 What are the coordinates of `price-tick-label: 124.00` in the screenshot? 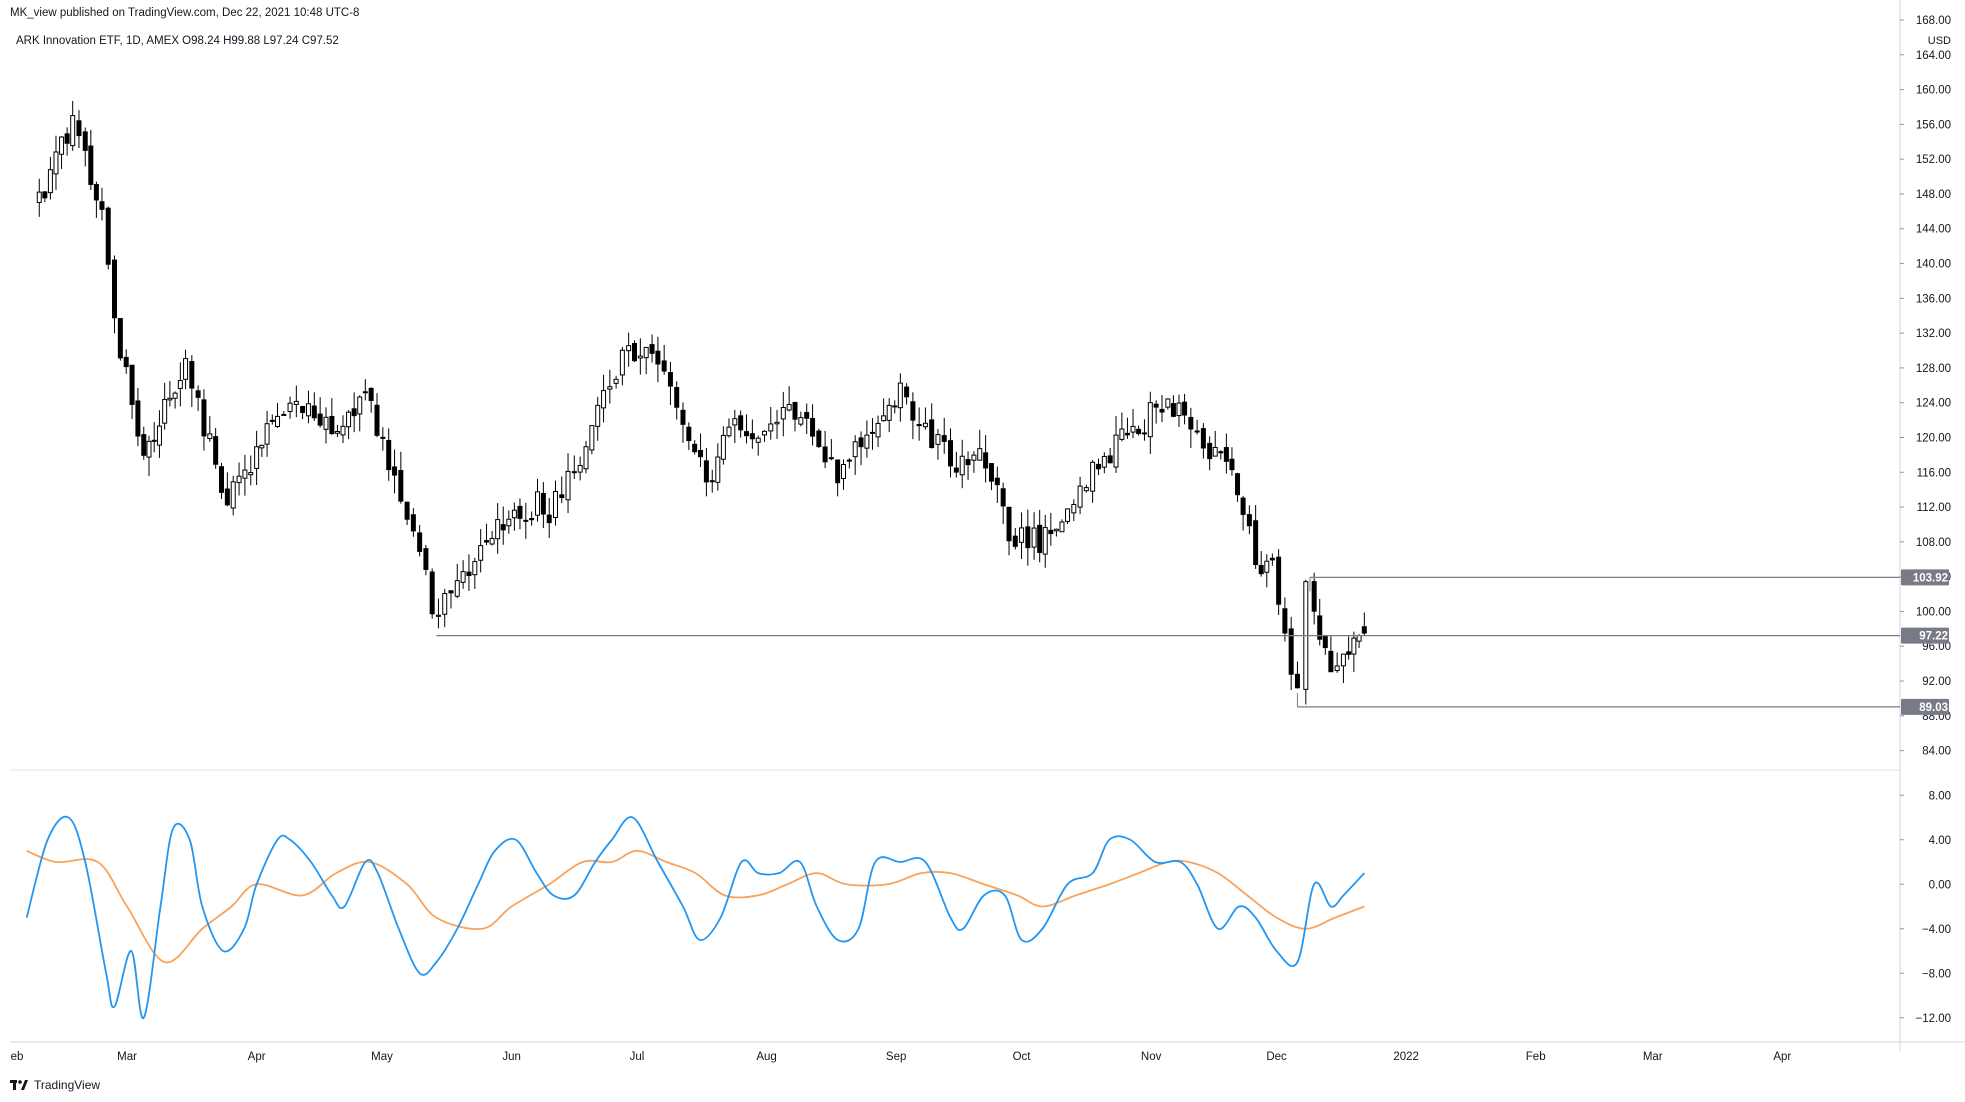 It's located at (1933, 404).